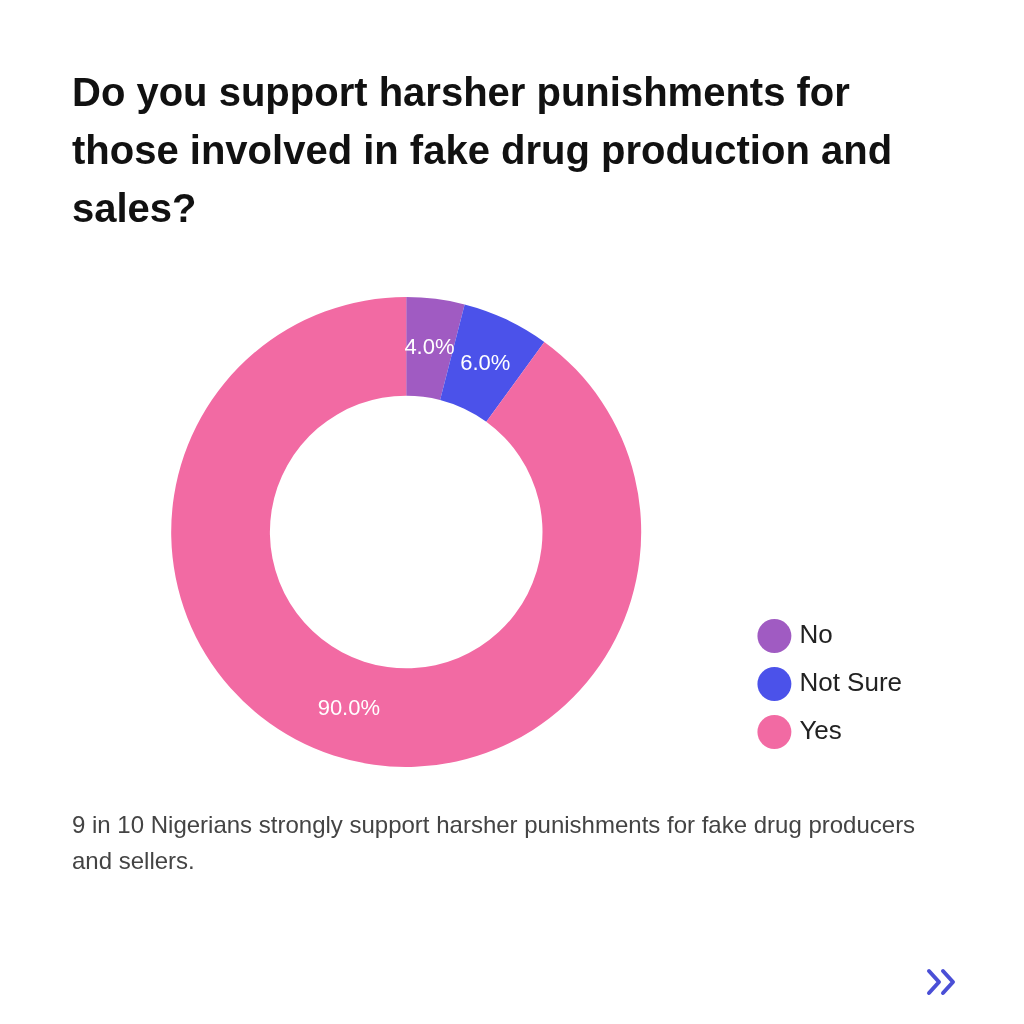  What do you see at coordinates (816, 634) in the screenshot?
I see `legend-label: No` at bounding box center [816, 634].